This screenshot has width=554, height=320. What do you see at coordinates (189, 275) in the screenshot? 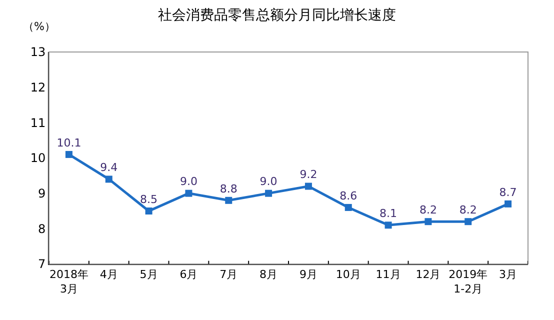
I see `x-tick-label: 6月` at bounding box center [189, 275].